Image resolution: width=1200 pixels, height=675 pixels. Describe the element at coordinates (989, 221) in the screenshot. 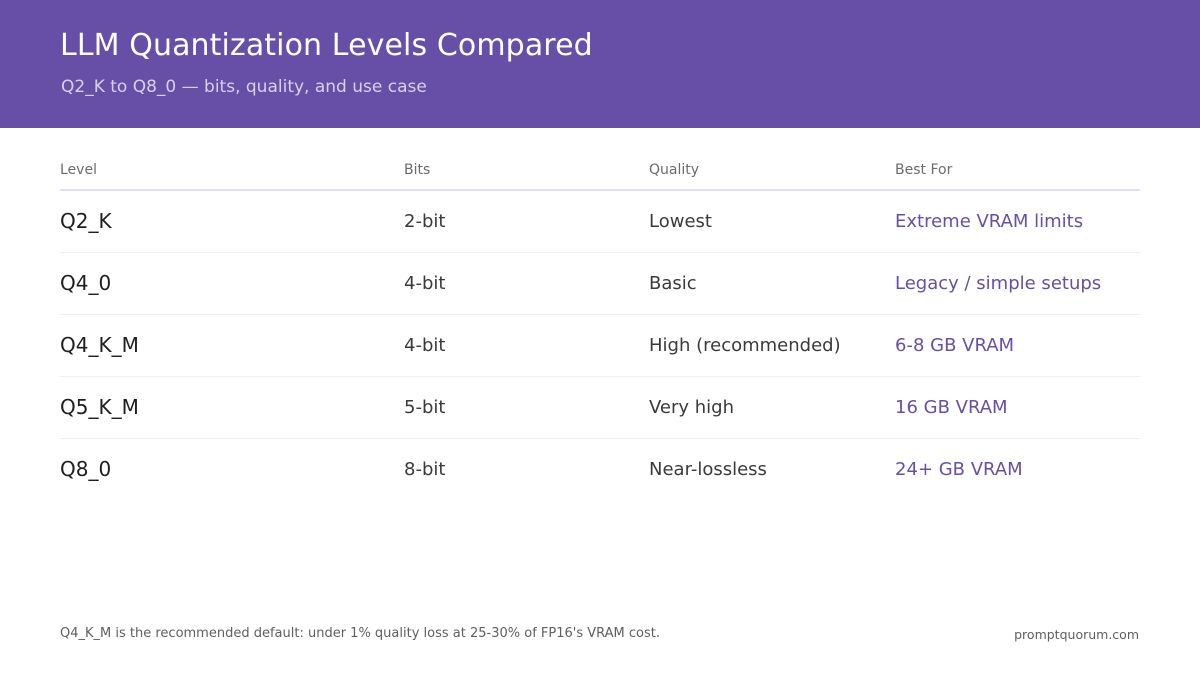

I see `best-for-cell: Extreme VRAM limits` at that location.